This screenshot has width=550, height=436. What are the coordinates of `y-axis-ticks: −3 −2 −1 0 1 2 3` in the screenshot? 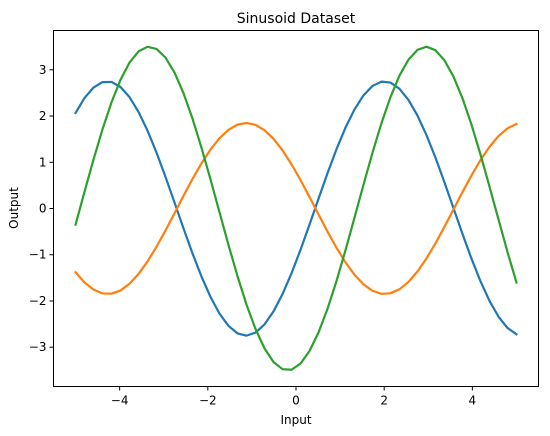 It's located at (41, 208).